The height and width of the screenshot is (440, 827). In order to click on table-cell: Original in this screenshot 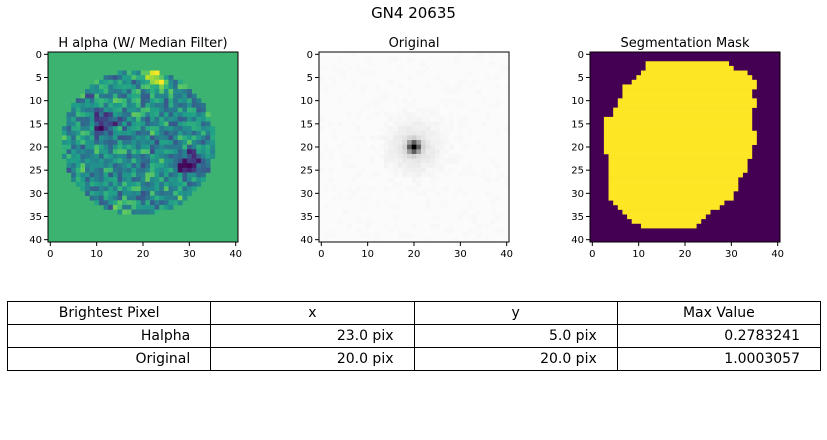, I will do `click(109, 359)`.